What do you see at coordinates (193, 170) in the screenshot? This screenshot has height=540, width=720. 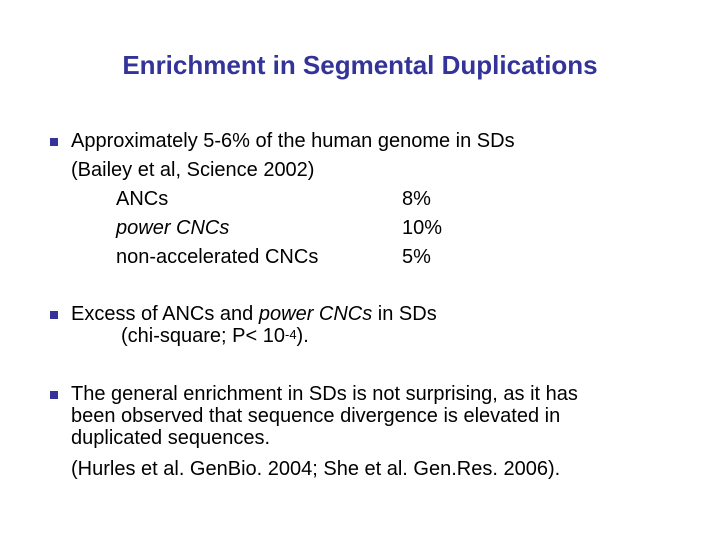 I see `bullet-1-line-2: (Bailey et al, Science 2002)` at bounding box center [193, 170].